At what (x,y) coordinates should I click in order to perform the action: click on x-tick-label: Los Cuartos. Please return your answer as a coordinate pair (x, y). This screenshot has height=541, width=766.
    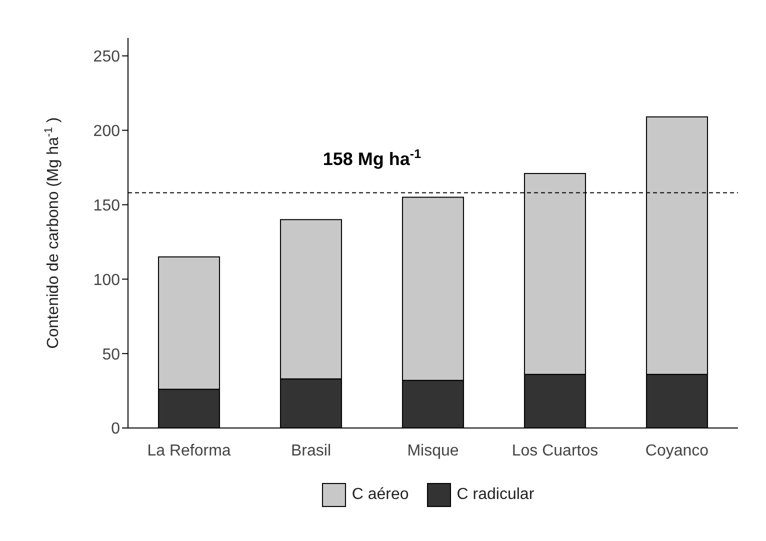
    Looking at the image, I should click on (555, 451).